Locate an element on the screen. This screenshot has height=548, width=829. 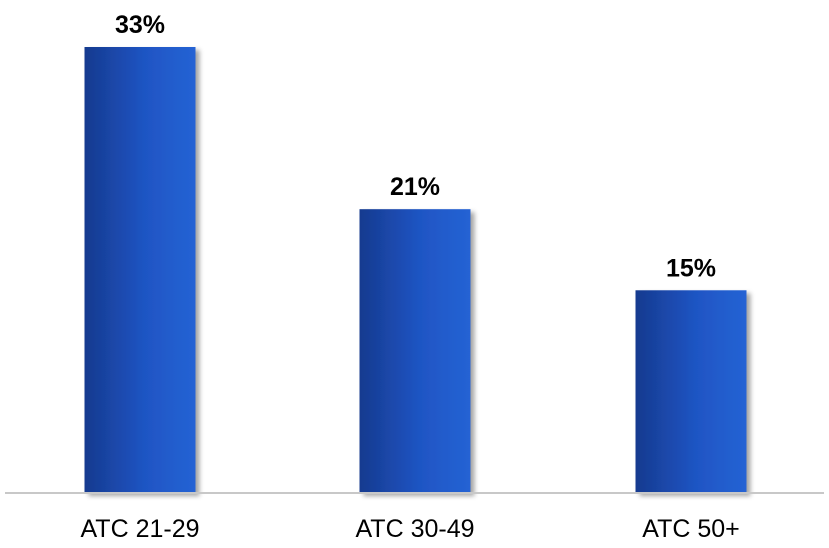
data-label-2: 21% is located at coordinates (415, 187).